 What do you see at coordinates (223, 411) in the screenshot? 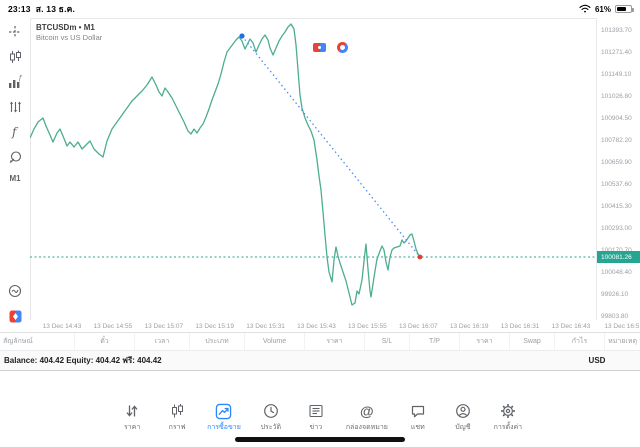
I see `trade-icon` at bounding box center [223, 411].